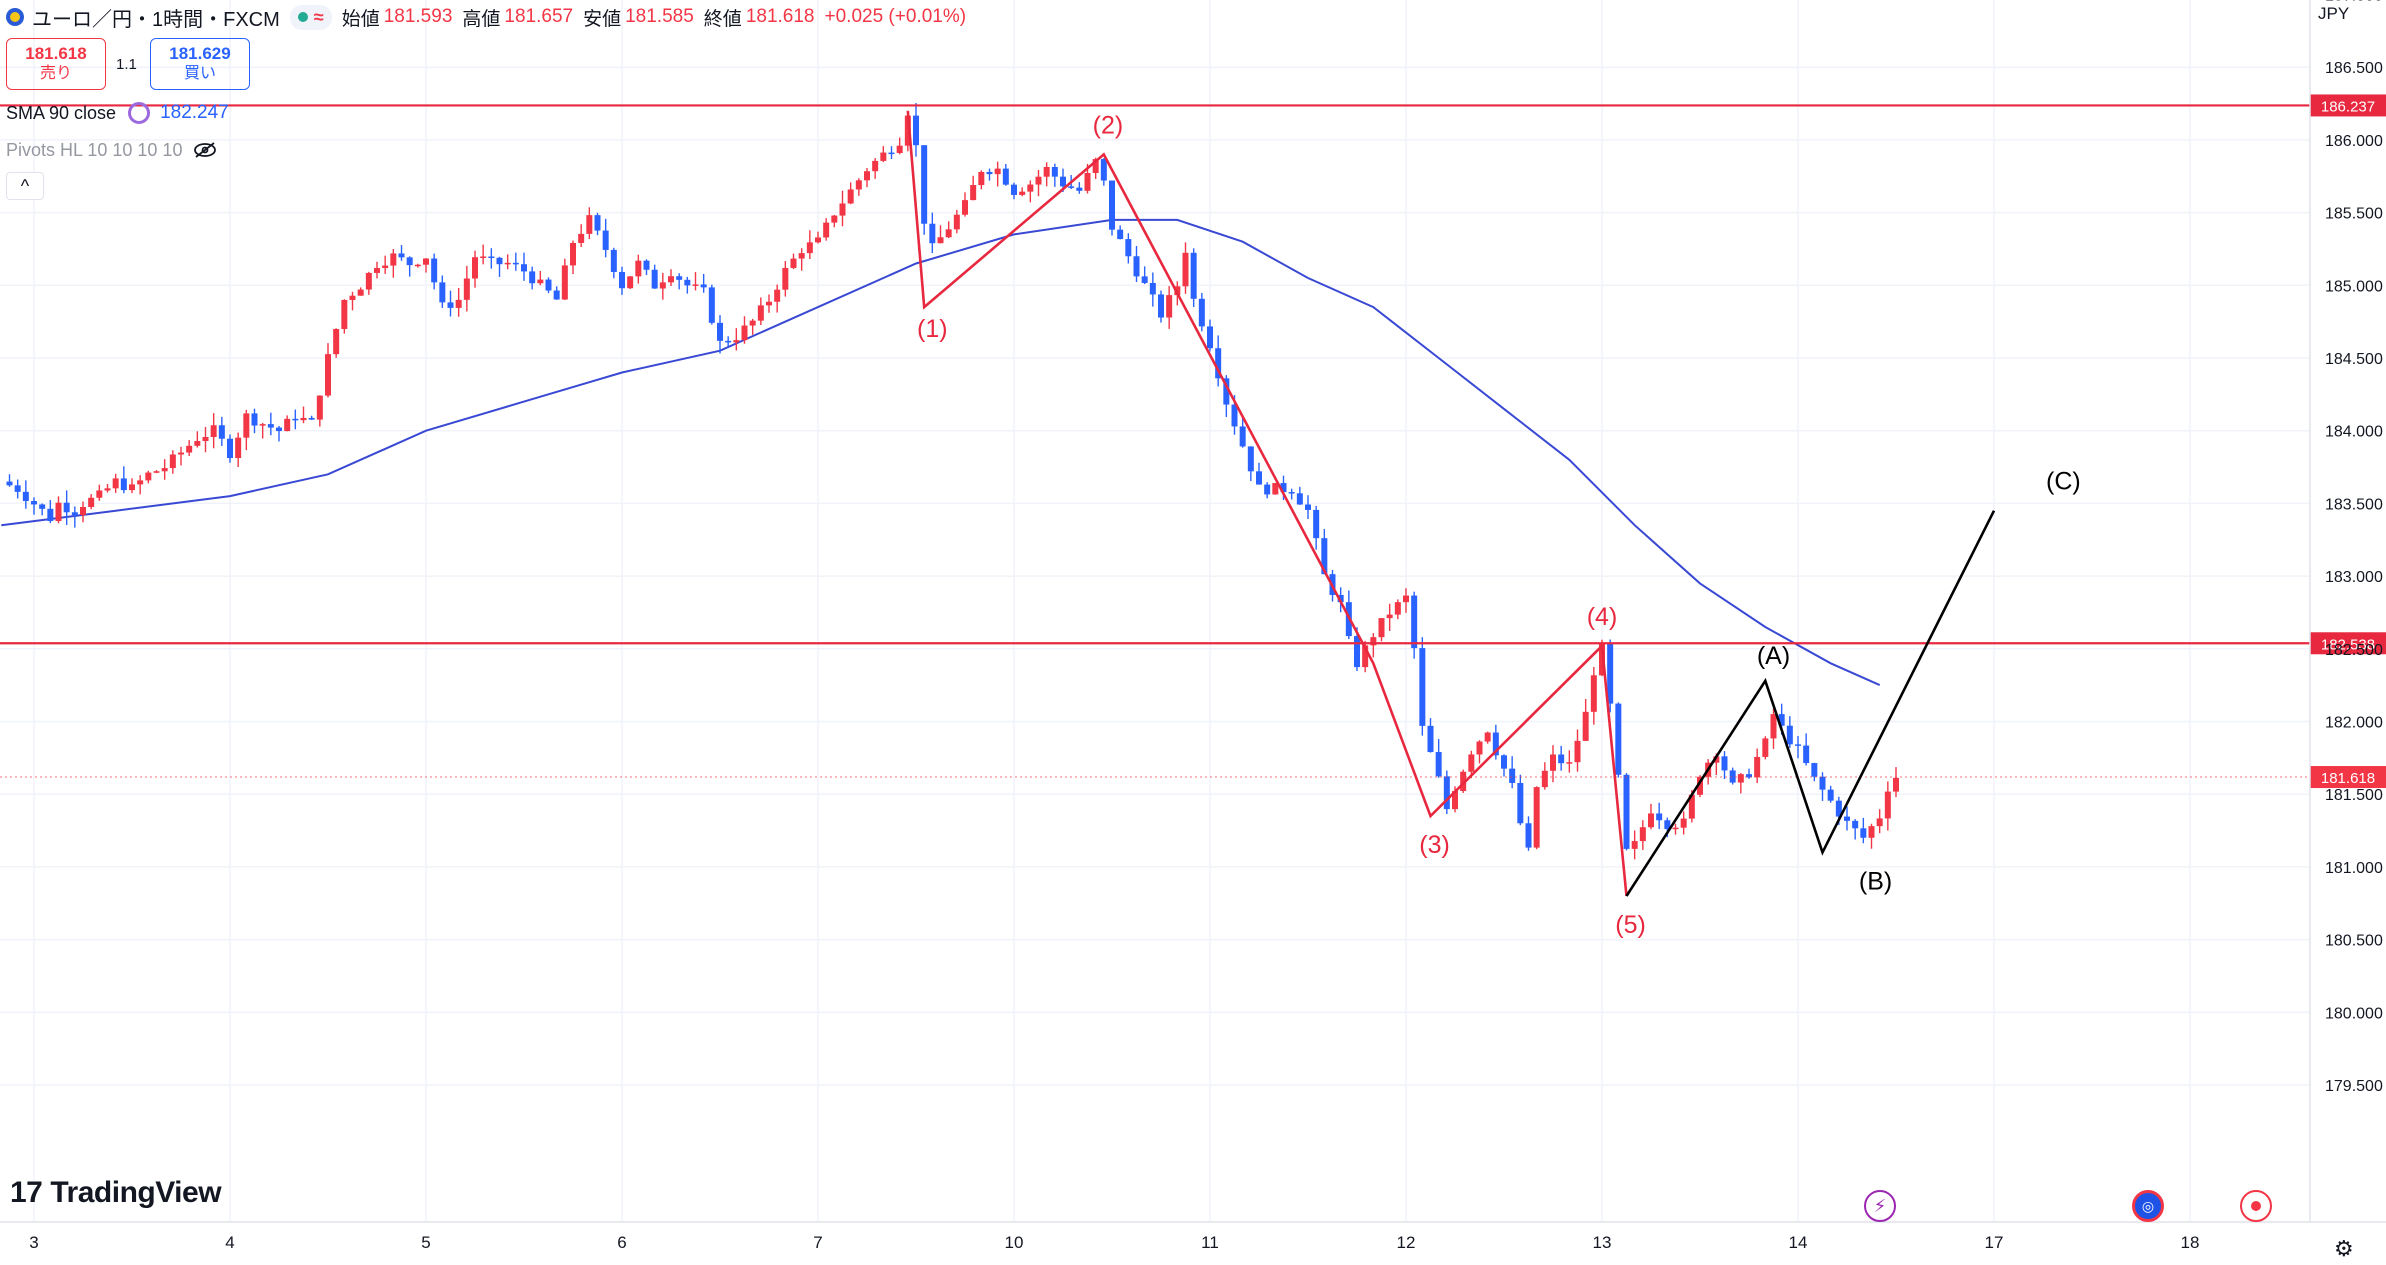 The image size is (2386, 1265). Describe the element at coordinates (932, 329) in the screenshot. I see `wave-label: (1)` at that location.